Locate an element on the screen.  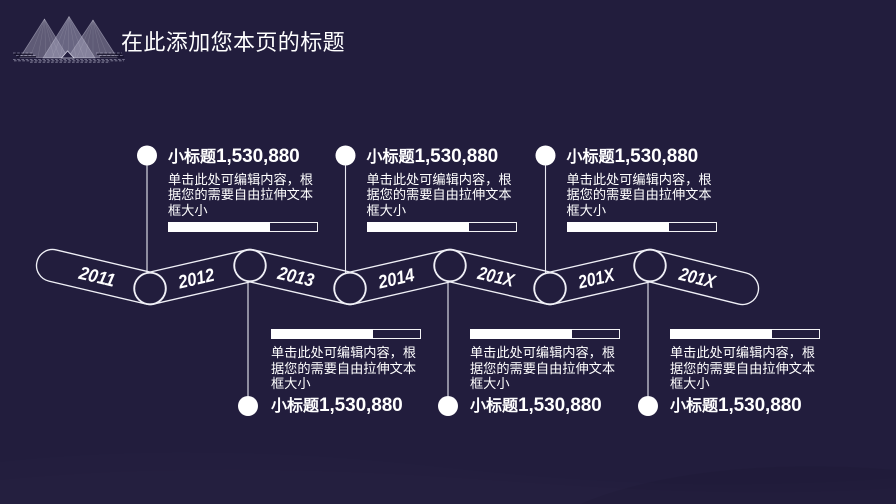
svg-text: 2012 is located at coordinates (196, 278).